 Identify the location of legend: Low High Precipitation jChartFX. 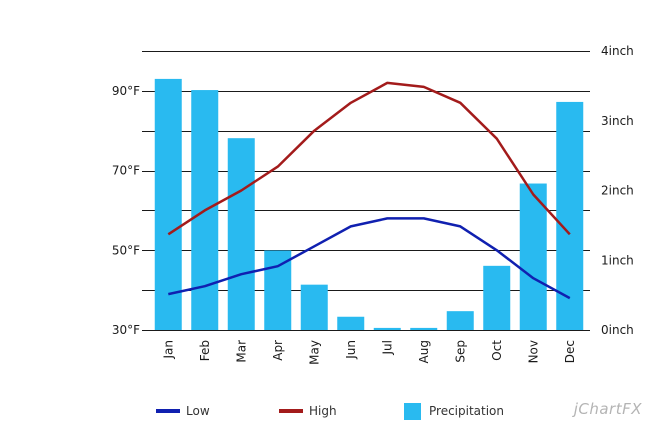
(332, 411).